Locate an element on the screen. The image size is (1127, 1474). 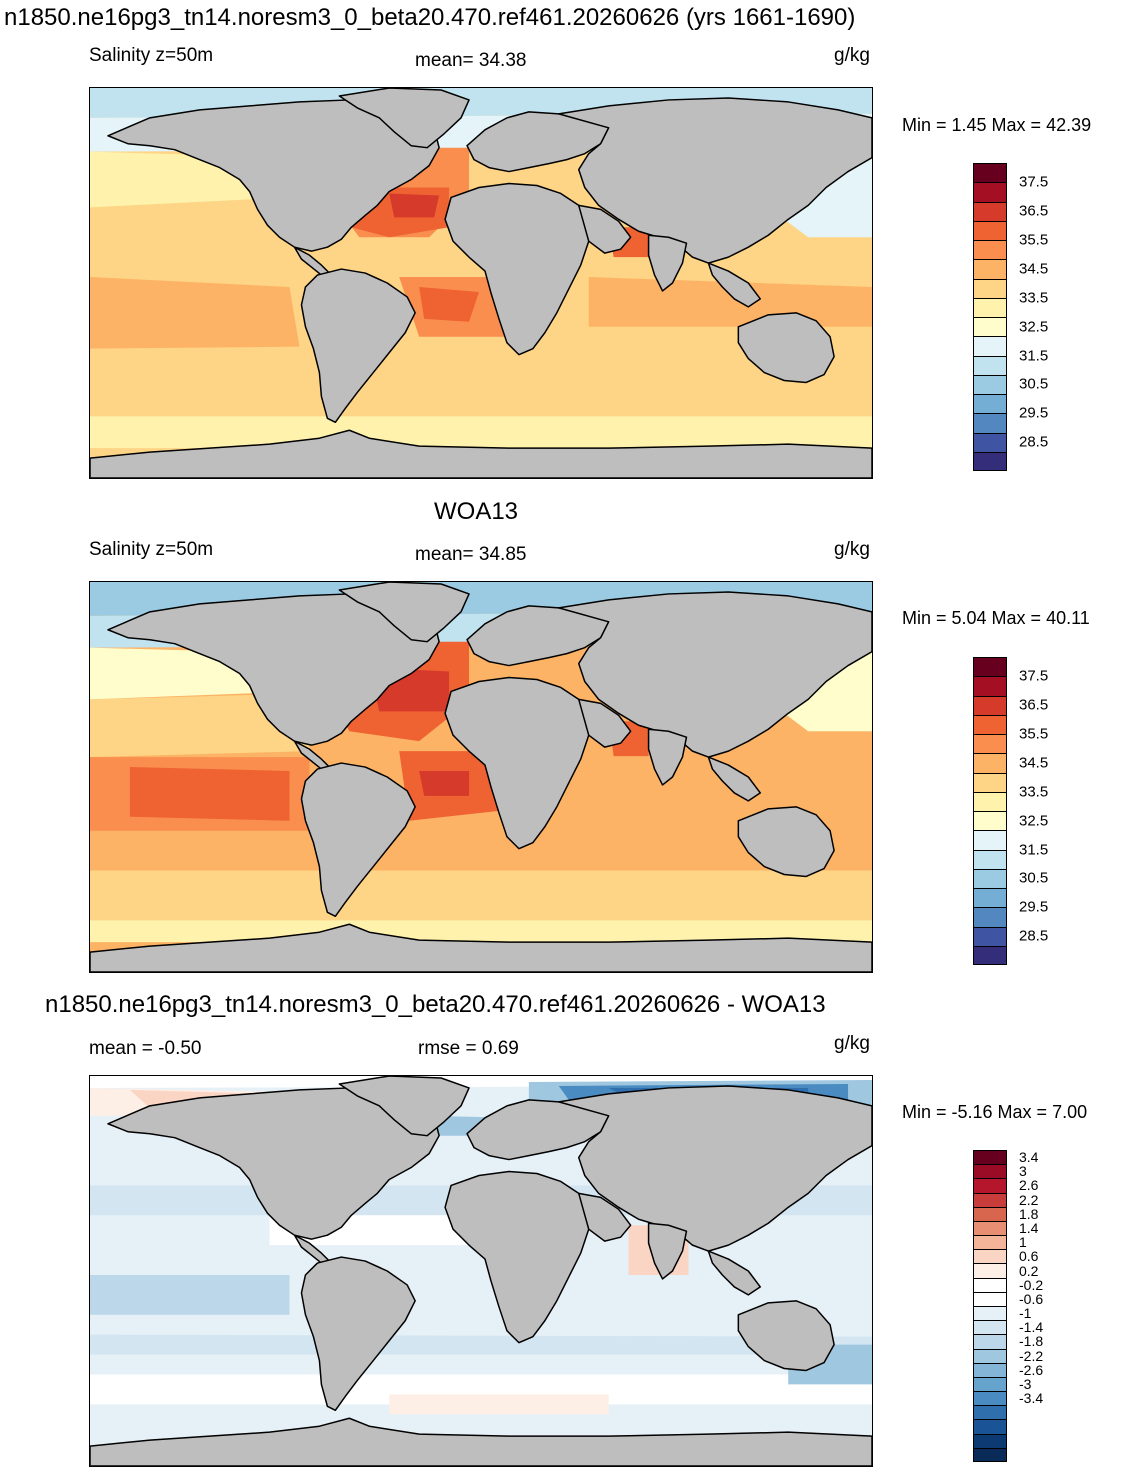
colorbar-tick-label: 1.4 is located at coordinates (1029, 1228).